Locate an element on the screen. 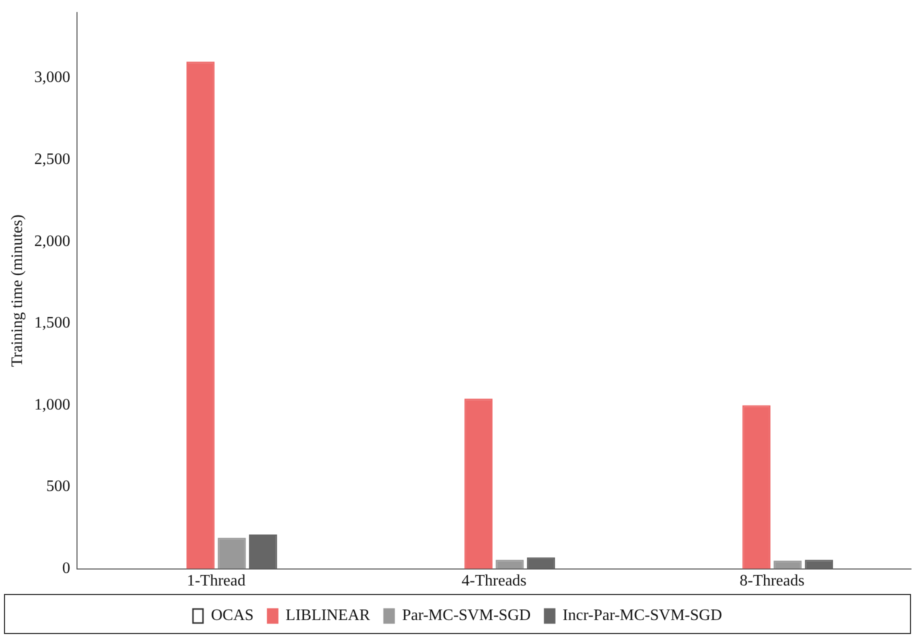  y-axis-title: Training time (minutes) is located at coordinates (17, 290).